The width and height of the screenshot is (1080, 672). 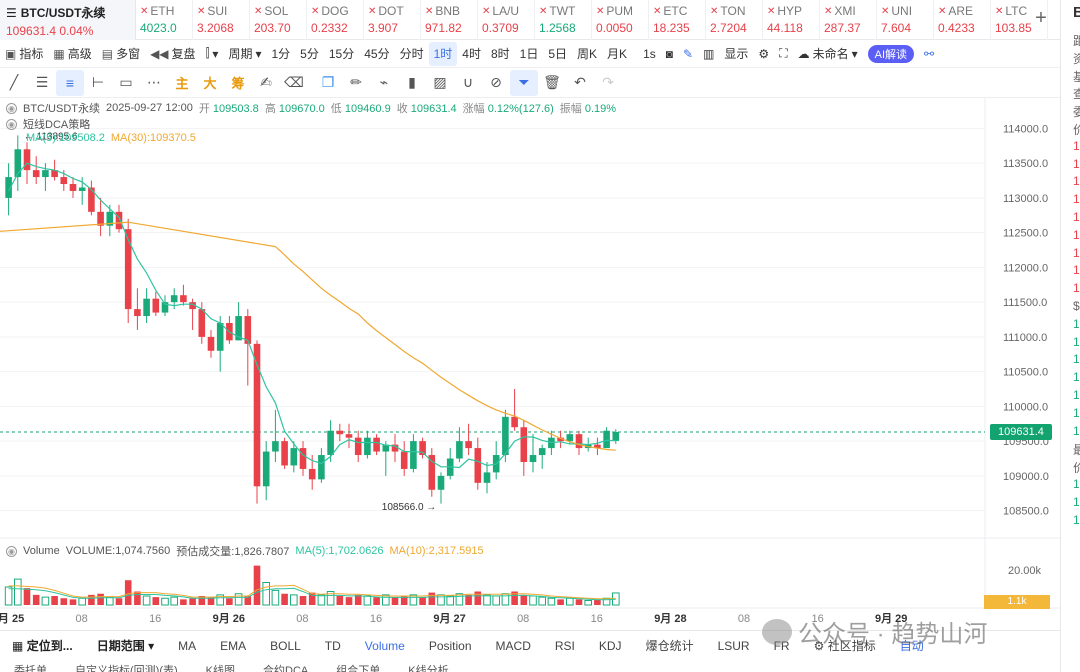 What do you see at coordinates (42, 82) in the screenshot?
I see `horizontal-lines-icon: ☰` at bounding box center [42, 82].